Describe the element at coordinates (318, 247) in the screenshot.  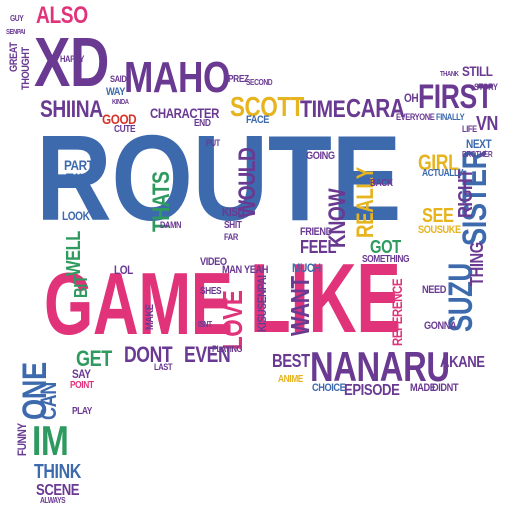
I see `word-feel: FEEL` at that location.